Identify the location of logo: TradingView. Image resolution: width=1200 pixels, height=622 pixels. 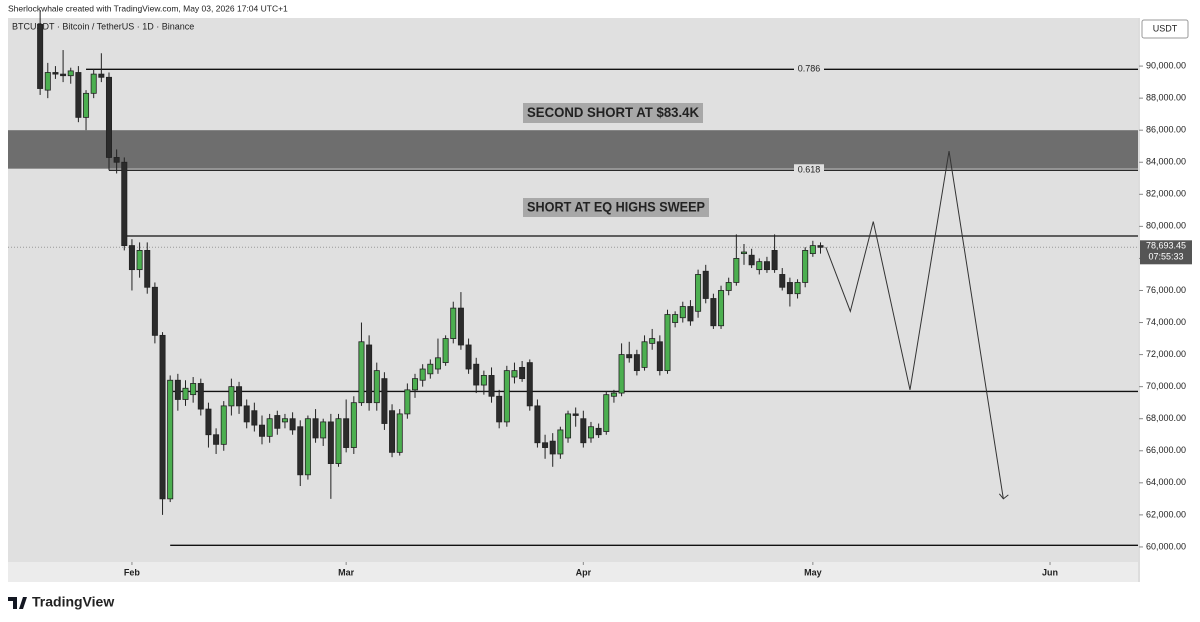
(61, 602).